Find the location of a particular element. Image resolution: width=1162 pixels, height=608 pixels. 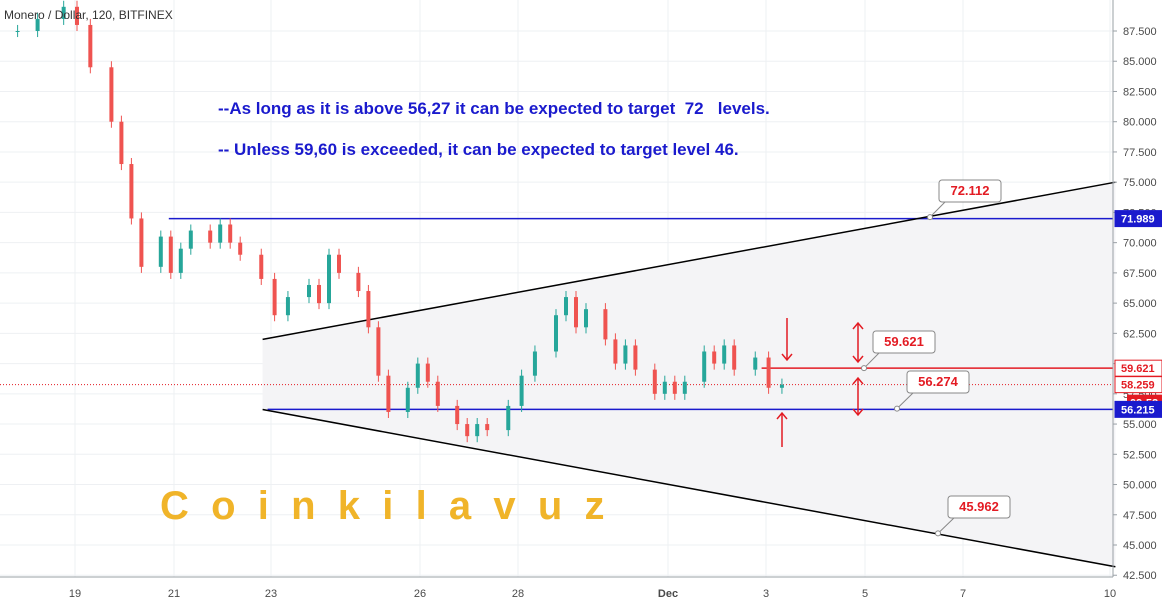

price-tag-71989-bg is located at coordinates (1138, 219).